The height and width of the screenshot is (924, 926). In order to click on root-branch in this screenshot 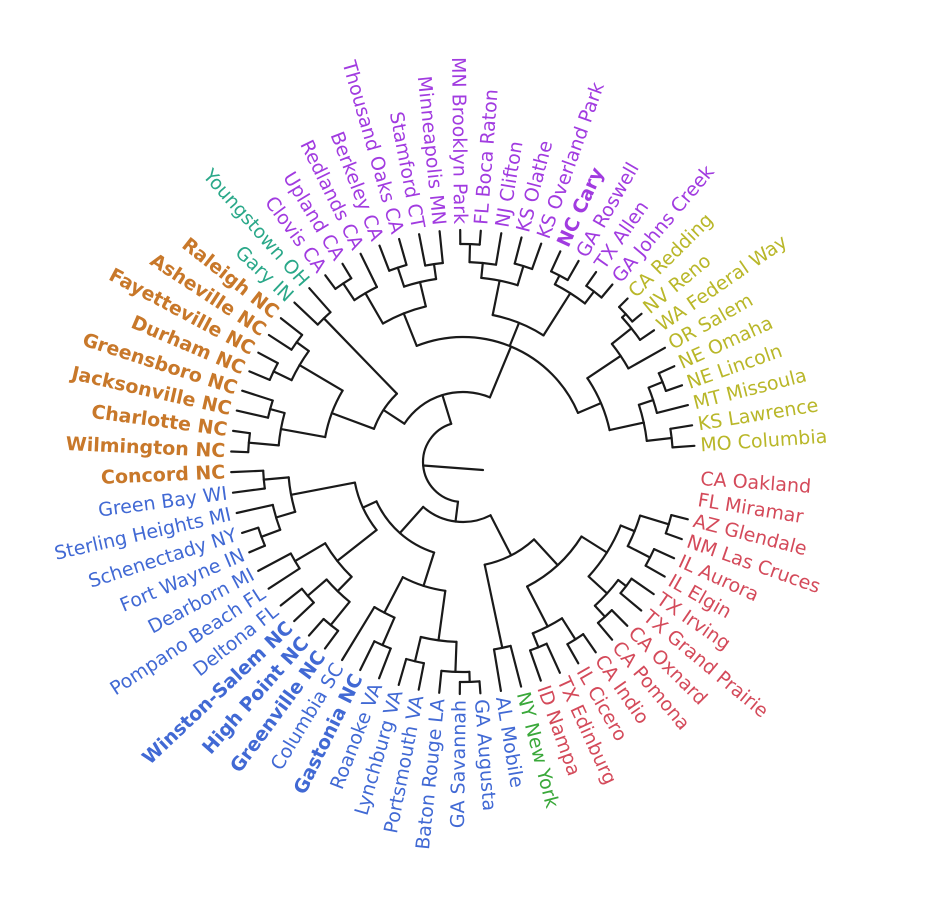, I will do `click(453, 468)`.